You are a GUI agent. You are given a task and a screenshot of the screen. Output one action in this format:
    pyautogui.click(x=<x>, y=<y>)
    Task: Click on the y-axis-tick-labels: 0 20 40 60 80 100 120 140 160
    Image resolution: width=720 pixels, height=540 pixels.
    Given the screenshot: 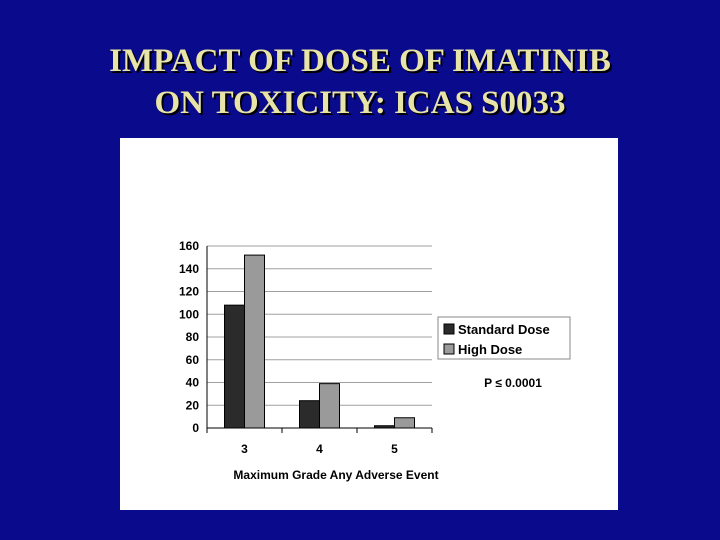 What is the action you would take?
    pyautogui.click(x=189, y=337)
    